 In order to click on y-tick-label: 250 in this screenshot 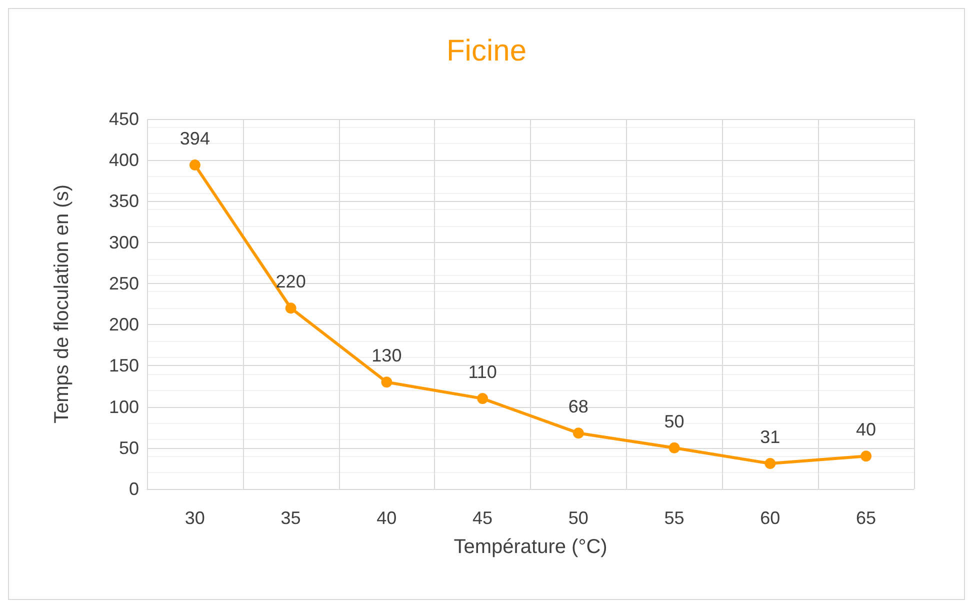, I will do `click(123, 283)`.